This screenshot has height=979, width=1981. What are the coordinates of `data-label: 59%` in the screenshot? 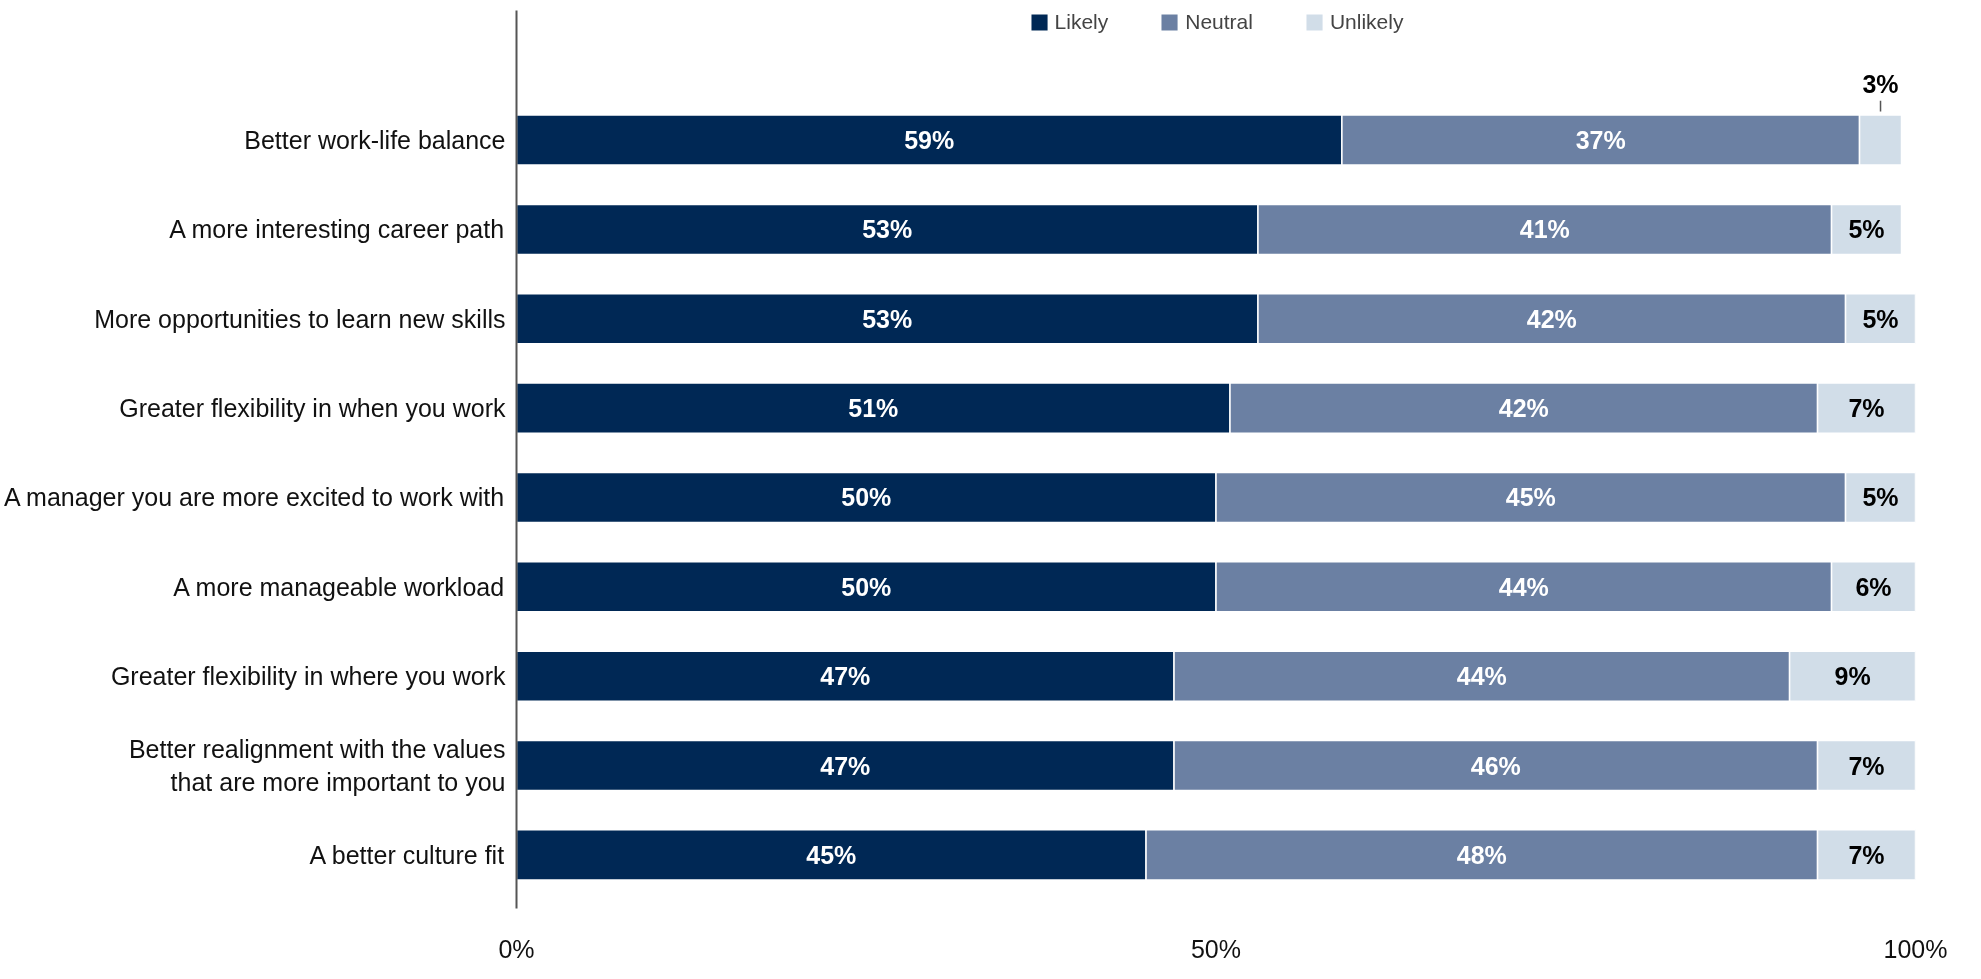 It's located at (929, 140).